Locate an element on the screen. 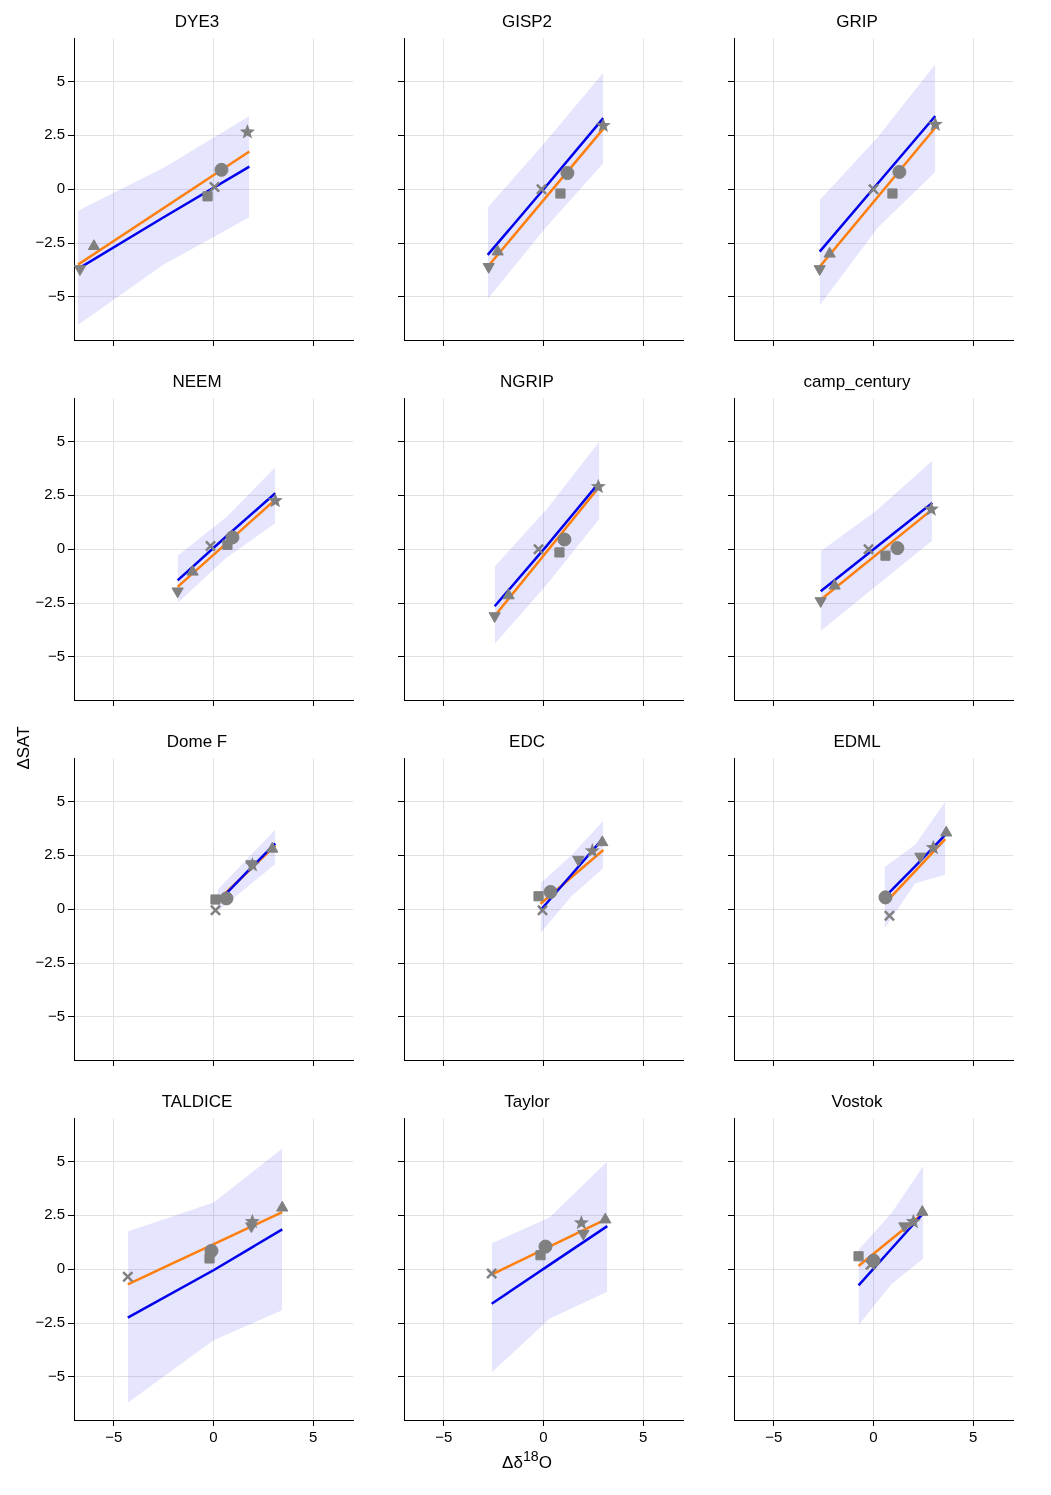 The width and height of the screenshot is (1051, 1495). chart-title: NEEM is located at coordinates (197, 381).